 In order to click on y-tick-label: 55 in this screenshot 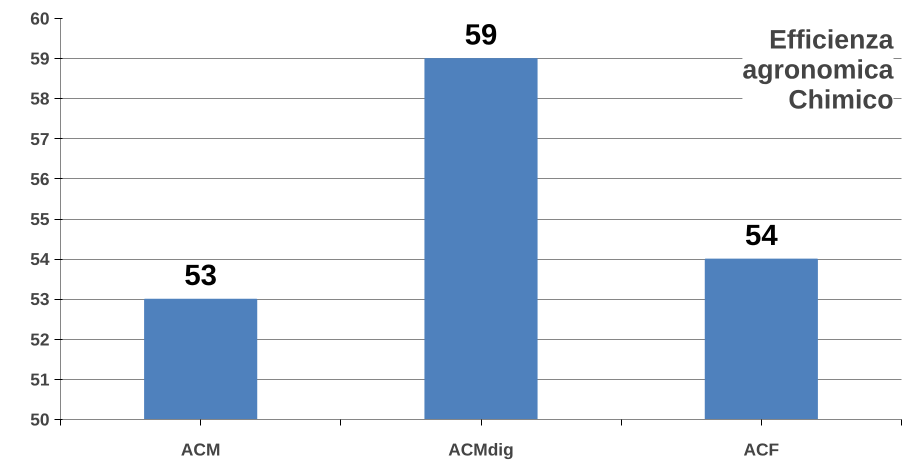, I will do `click(40, 219)`.